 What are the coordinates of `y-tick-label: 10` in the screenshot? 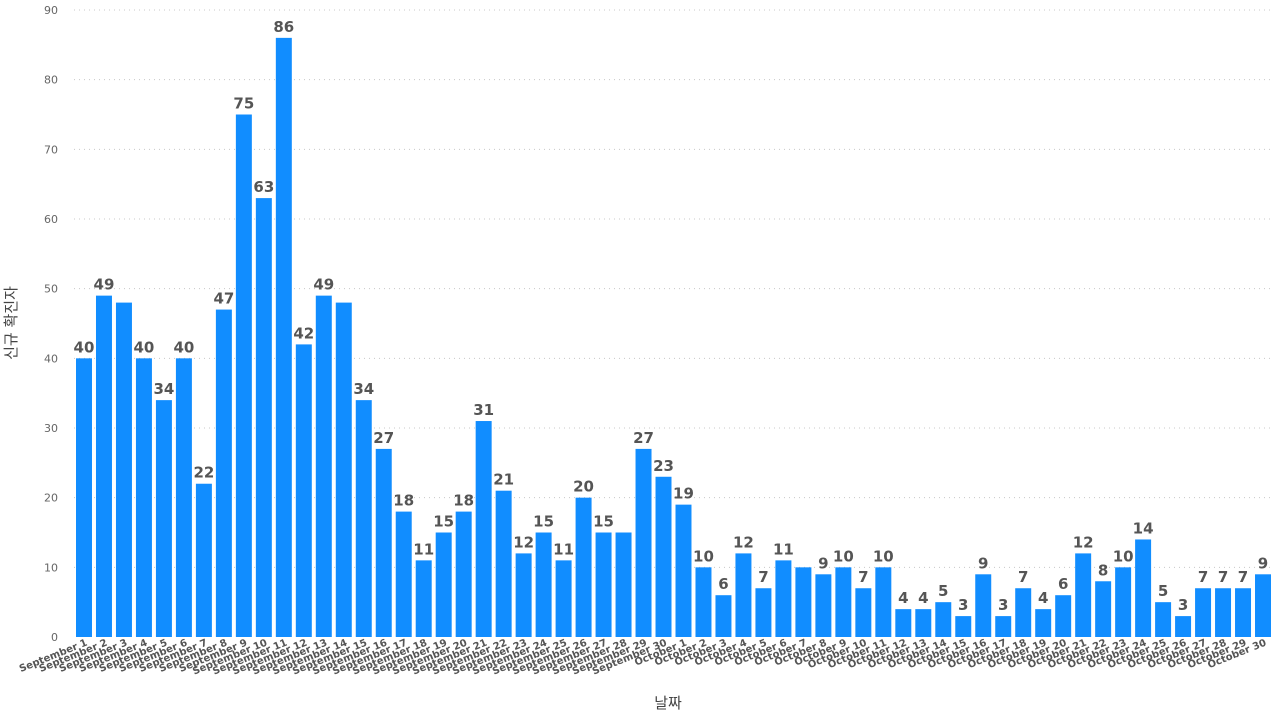 It's located at (51, 567).